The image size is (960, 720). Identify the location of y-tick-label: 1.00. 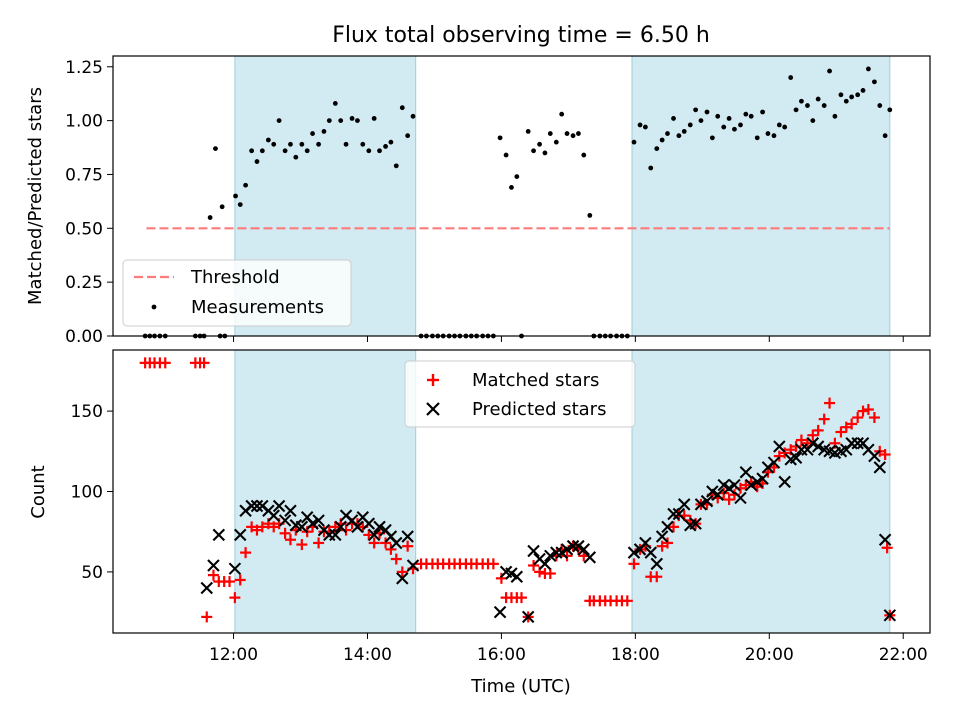
(84, 122).